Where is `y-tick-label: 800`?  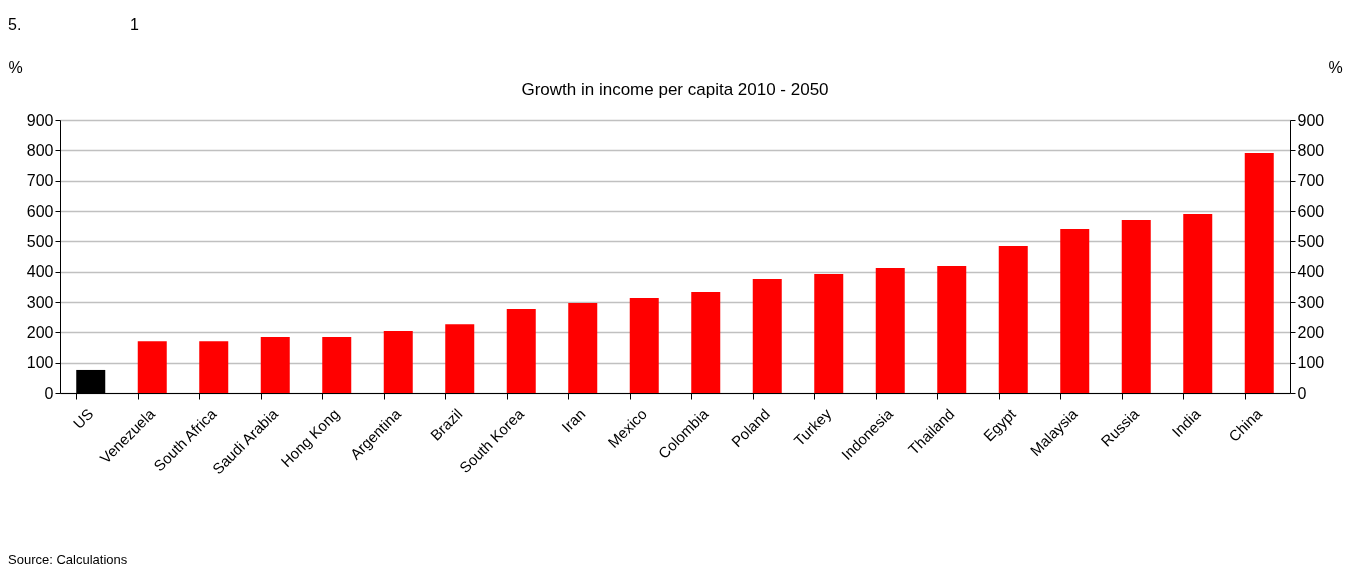 y-tick-label: 800 is located at coordinates (40, 150).